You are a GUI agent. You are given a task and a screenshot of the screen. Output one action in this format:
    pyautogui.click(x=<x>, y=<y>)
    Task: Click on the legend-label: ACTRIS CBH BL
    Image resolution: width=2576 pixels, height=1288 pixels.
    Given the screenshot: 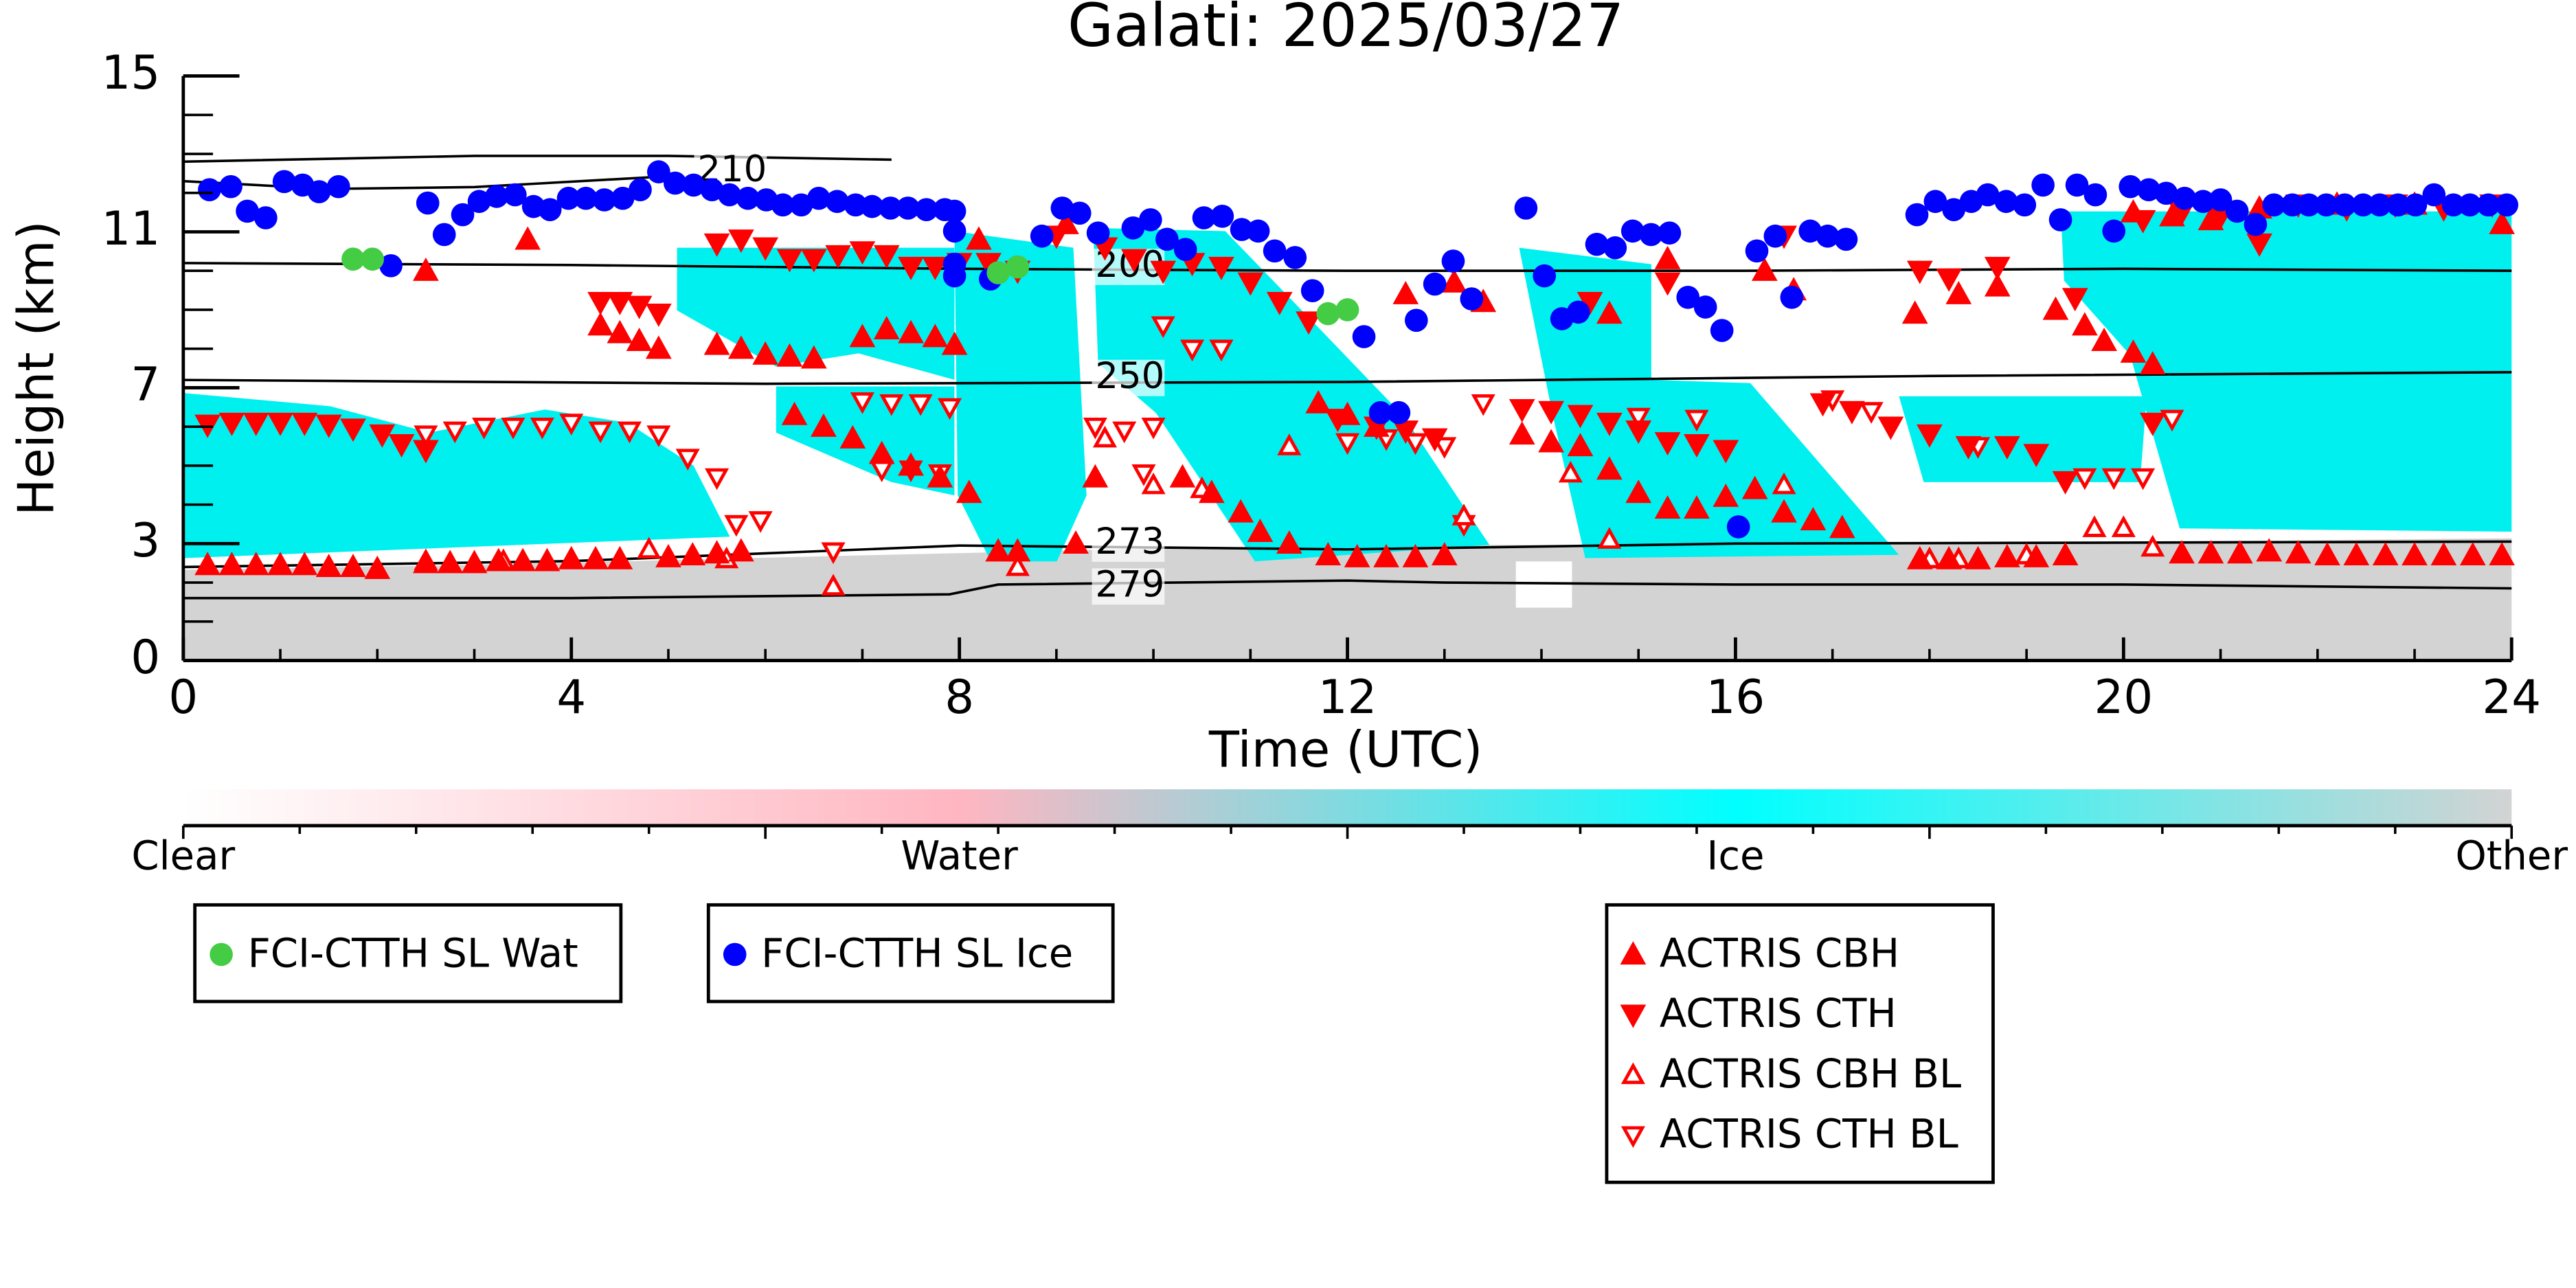 What is the action you would take?
    pyautogui.click(x=1810, y=1073)
    